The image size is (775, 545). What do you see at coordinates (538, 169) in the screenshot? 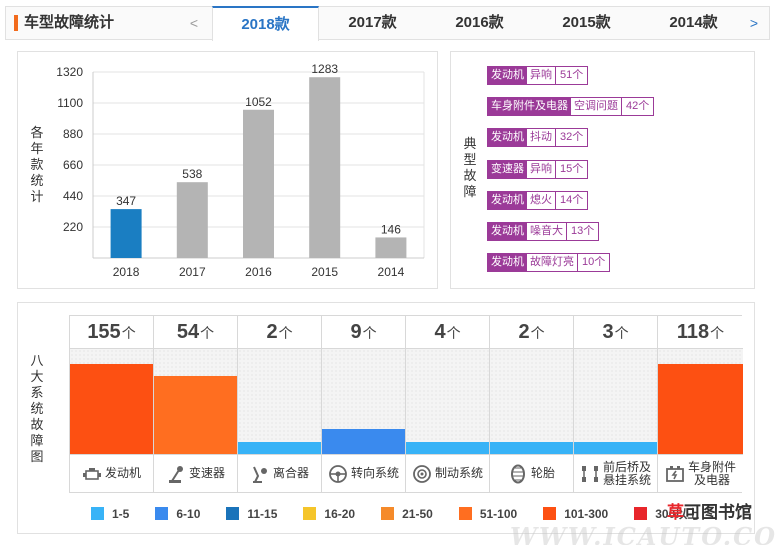
I see `fault-item: 变速器 异响 15个` at bounding box center [538, 169].